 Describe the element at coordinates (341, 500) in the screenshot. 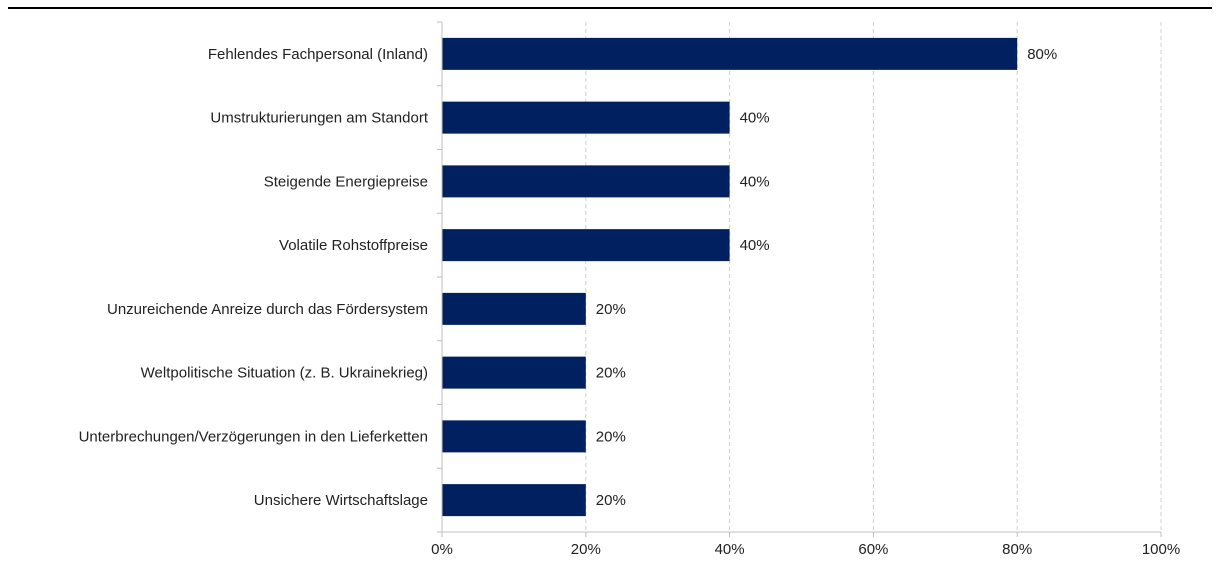

I see `category-label: Unsichere Wirtschaftslage` at that location.